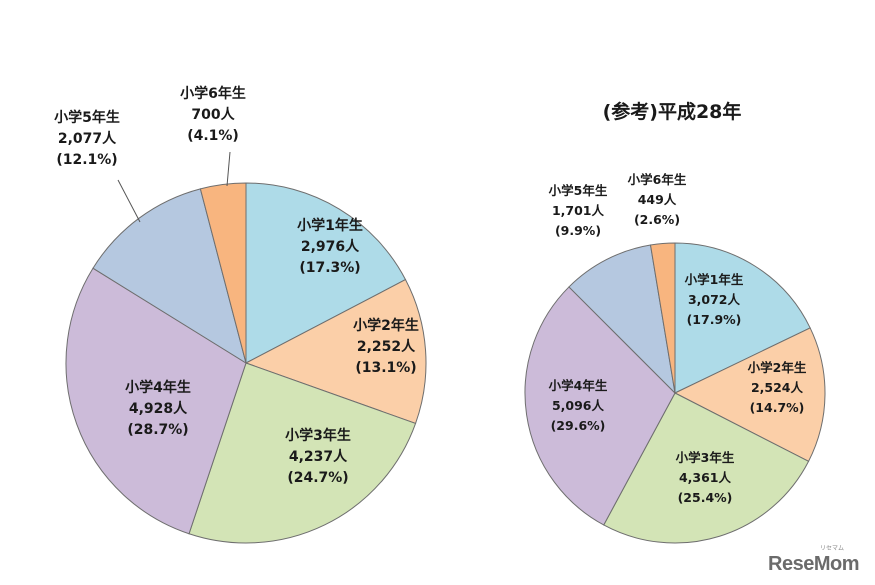 The width and height of the screenshot is (875, 585). I want to click on slice-percent-label: (4.1%), so click(213, 136).